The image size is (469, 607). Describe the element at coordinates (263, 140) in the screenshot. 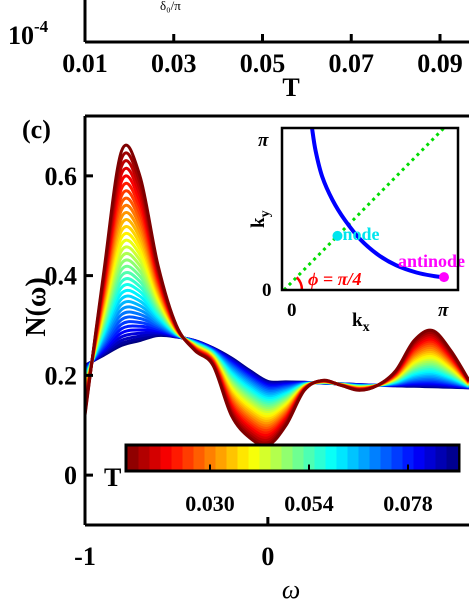

I see `inset-ytick-pi: π` at that location.